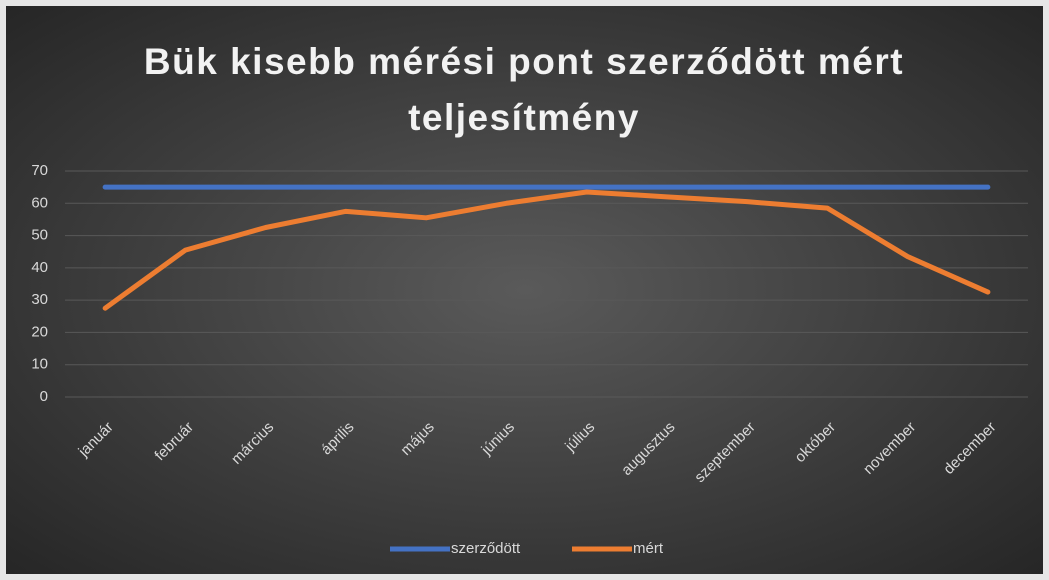 This screenshot has width=1049, height=580. I want to click on x-tick-label: július, so click(579, 437).